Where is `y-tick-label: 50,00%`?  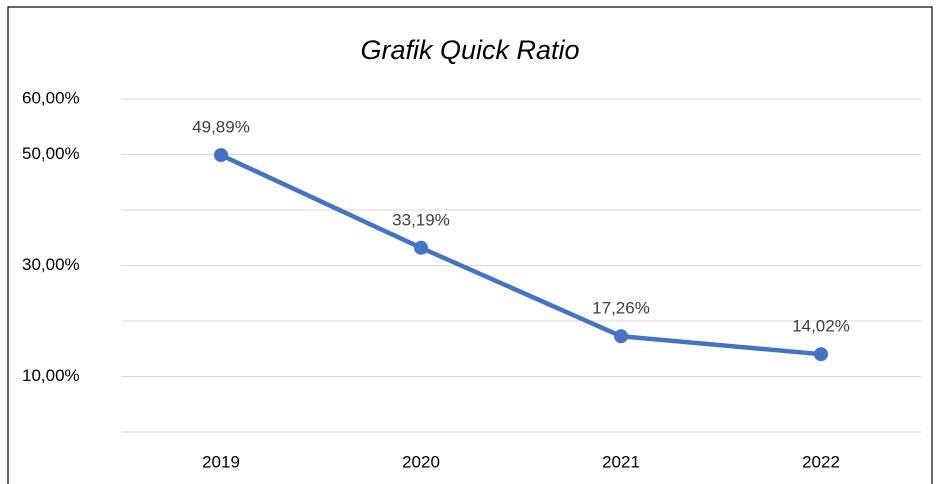 y-tick-label: 50,00% is located at coordinates (51, 153).